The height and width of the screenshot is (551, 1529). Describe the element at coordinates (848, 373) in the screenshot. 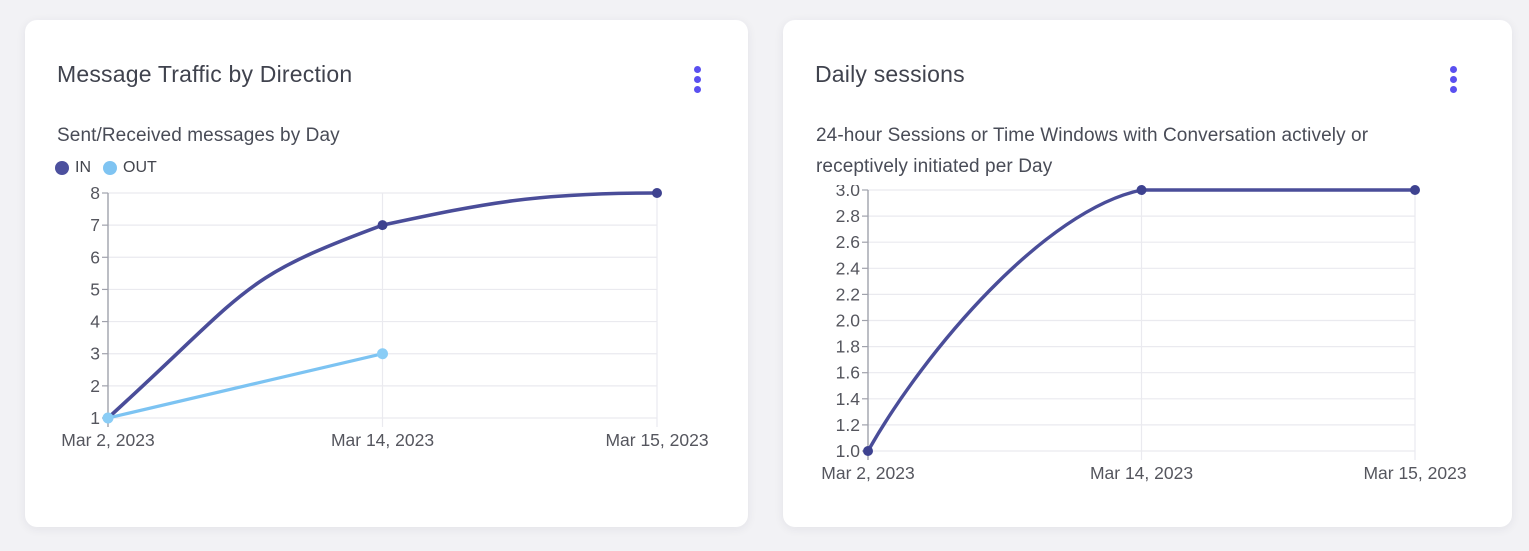

I see `y-axis-tick-label: 1.6` at that location.